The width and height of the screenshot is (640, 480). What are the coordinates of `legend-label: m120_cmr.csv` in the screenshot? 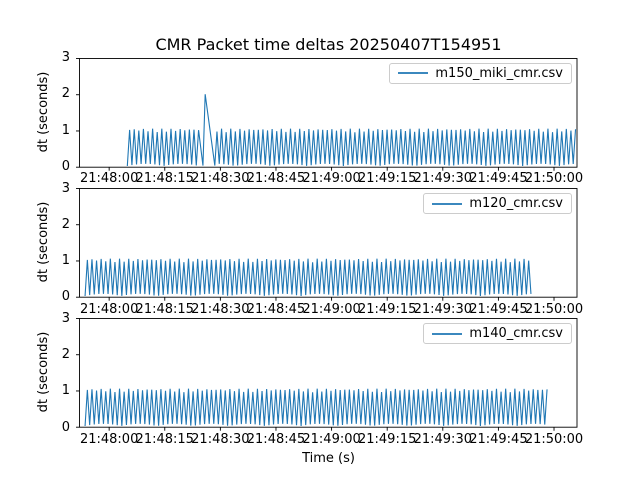 It's located at (516, 203).